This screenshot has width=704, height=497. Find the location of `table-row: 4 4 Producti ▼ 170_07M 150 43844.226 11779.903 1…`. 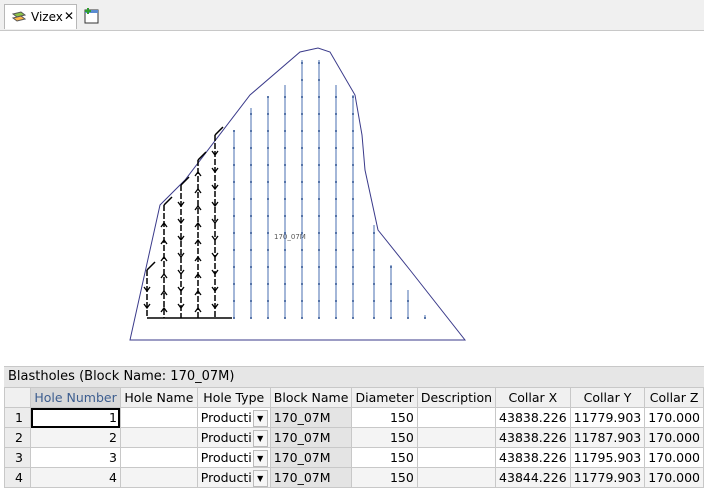

table-row: 4 4 Producti ▼ 170_07M 150 43844.226 11779.903 1… is located at coordinates (353, 477).